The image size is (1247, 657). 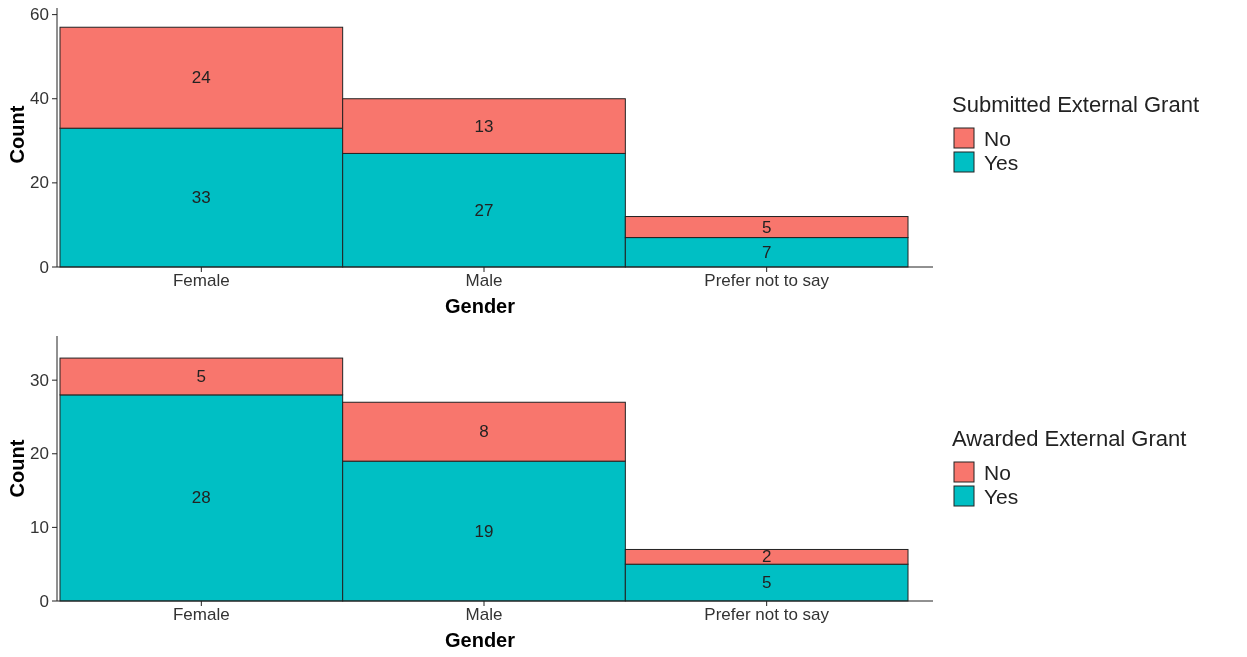 I want to click on y-tick-label: 30, so click(x=39, y=380).